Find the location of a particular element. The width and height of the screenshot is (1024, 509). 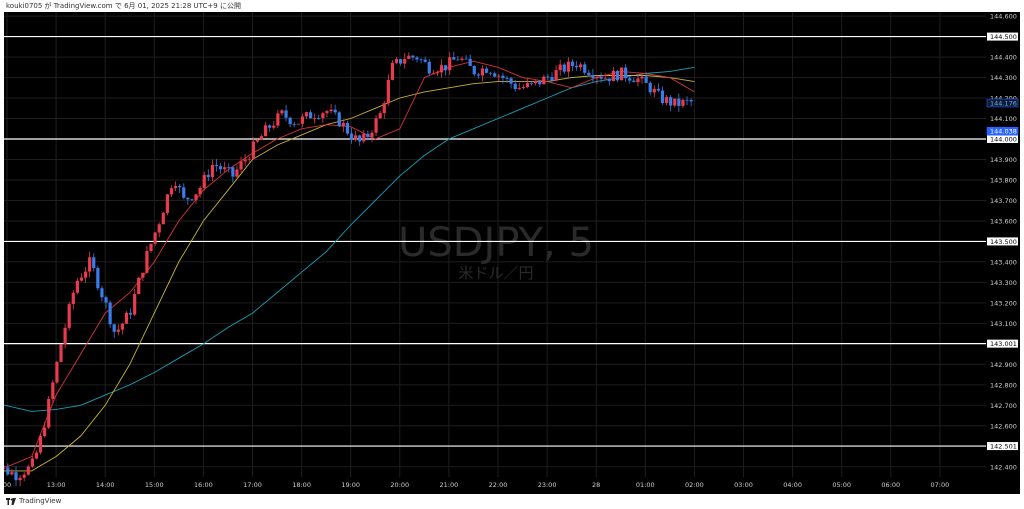

y-tick-label: 142.800 is located at coordinates (1003, 385).